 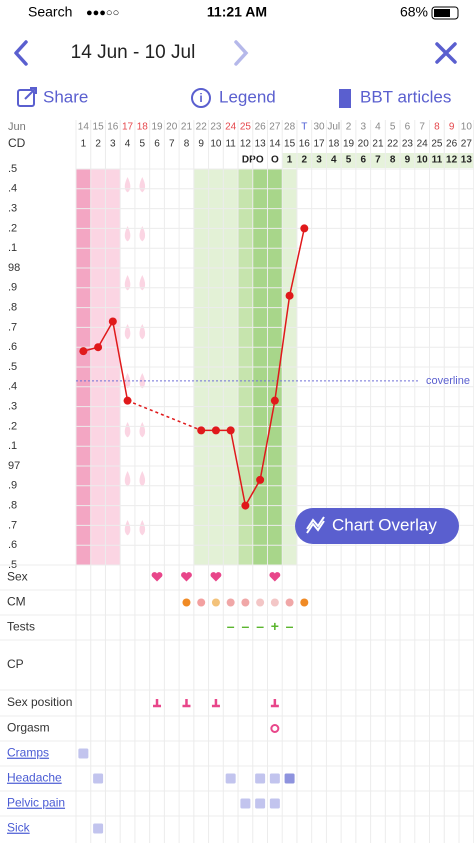 What do you see at coordinates (102, 13) in the screenshot?
I see `signal: ●●●○○` at bounding box center [102, 13].